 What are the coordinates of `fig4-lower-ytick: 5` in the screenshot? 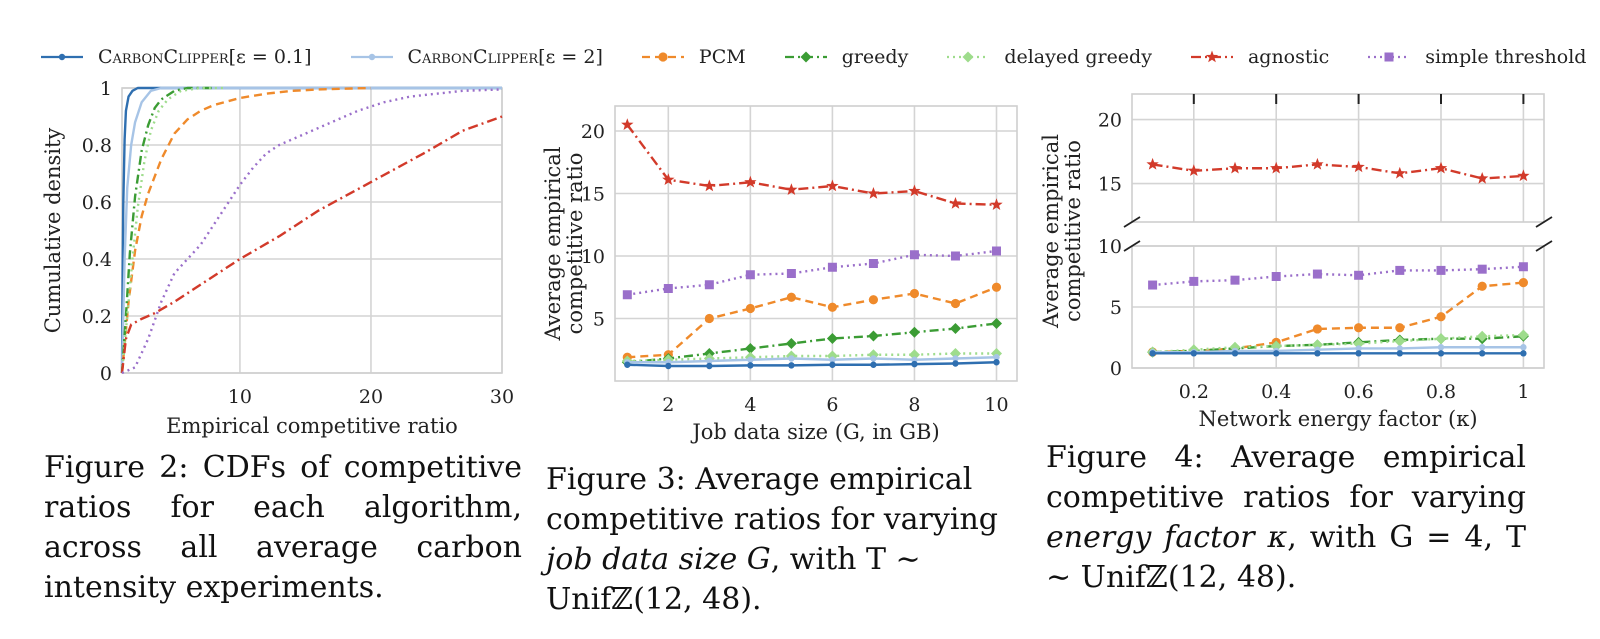 It's located at (1116, 308).